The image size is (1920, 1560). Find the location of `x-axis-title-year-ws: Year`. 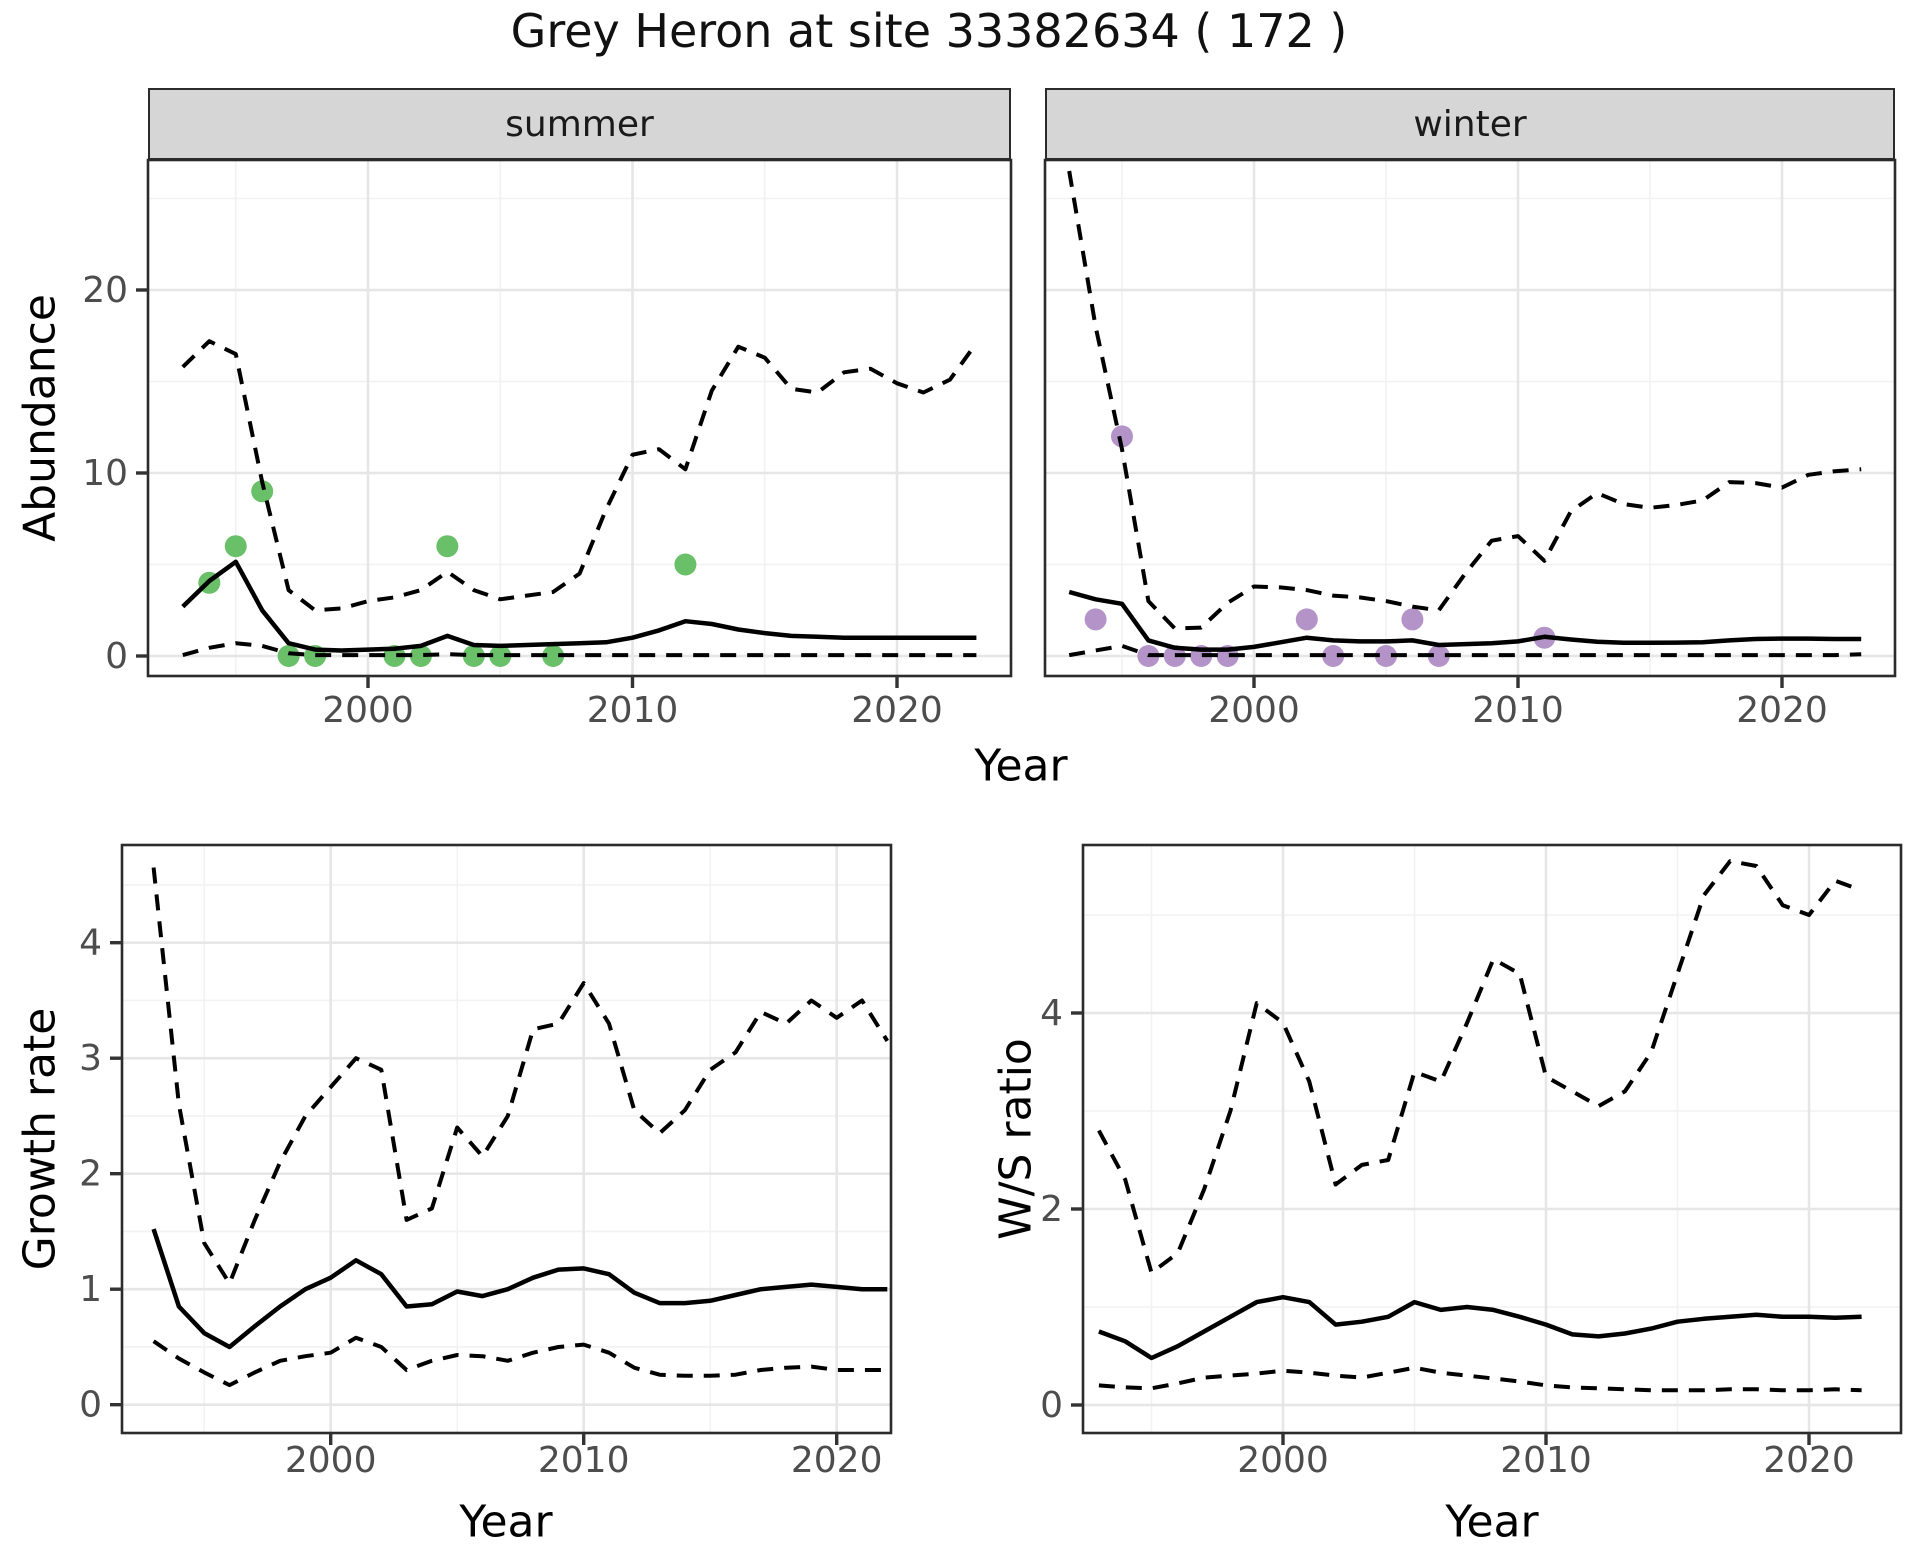

x-axis-title-year-ws: Year is located at coordinates (1492, 1522).